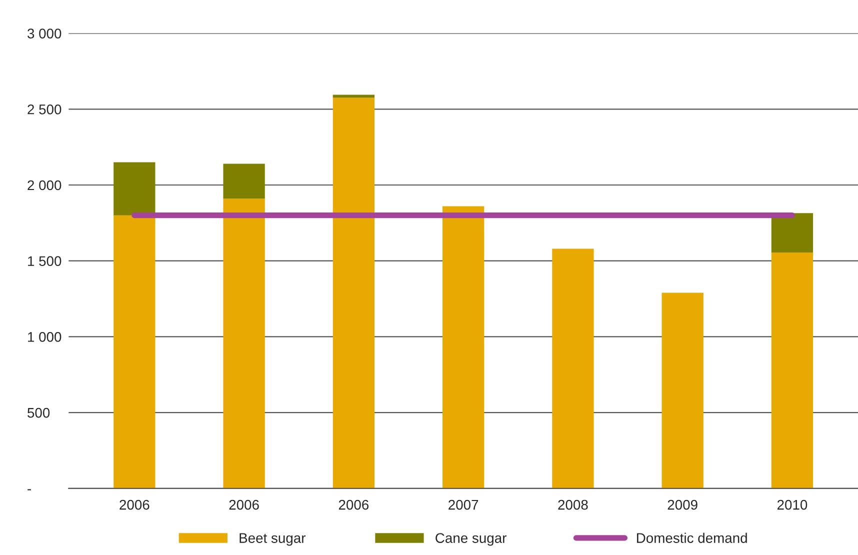 This screenshot has height=555, width=858. I want to click on y-tick-label: 1 500, so click(45, 261).